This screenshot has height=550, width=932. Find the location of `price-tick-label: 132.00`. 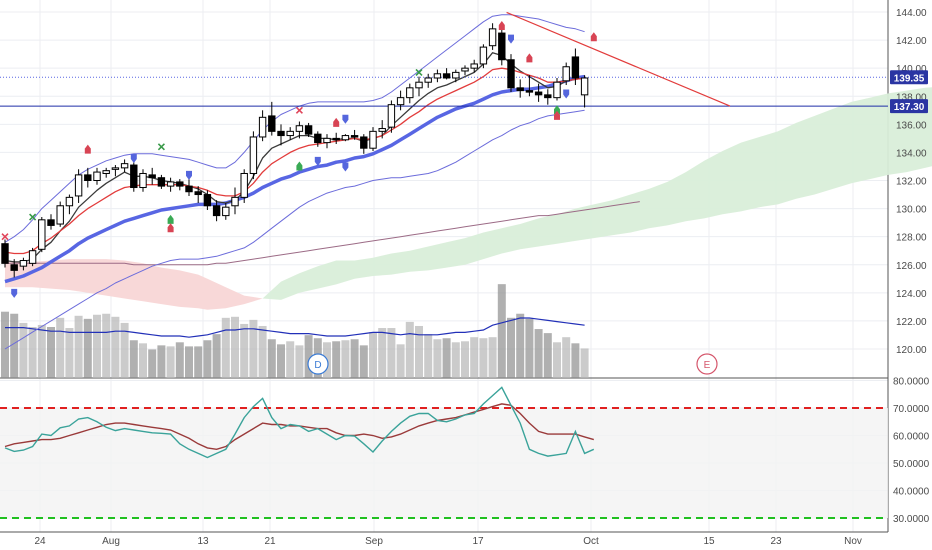

price-tick-label: 132.00 is located at coordinates (911, 182).